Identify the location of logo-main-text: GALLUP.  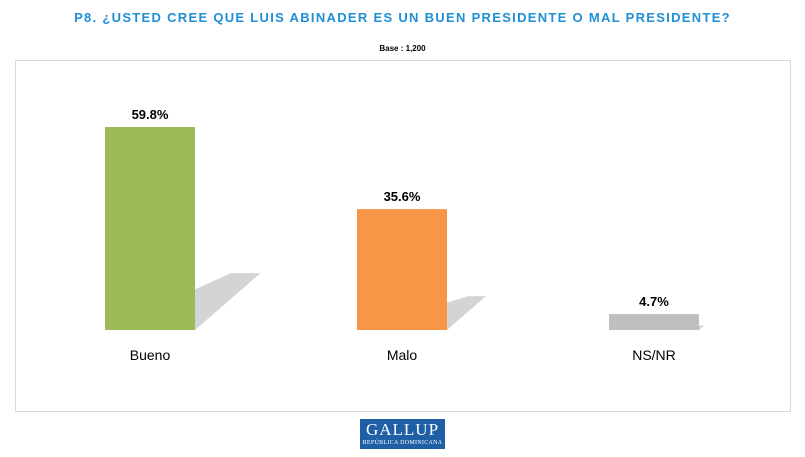
(402, 429).